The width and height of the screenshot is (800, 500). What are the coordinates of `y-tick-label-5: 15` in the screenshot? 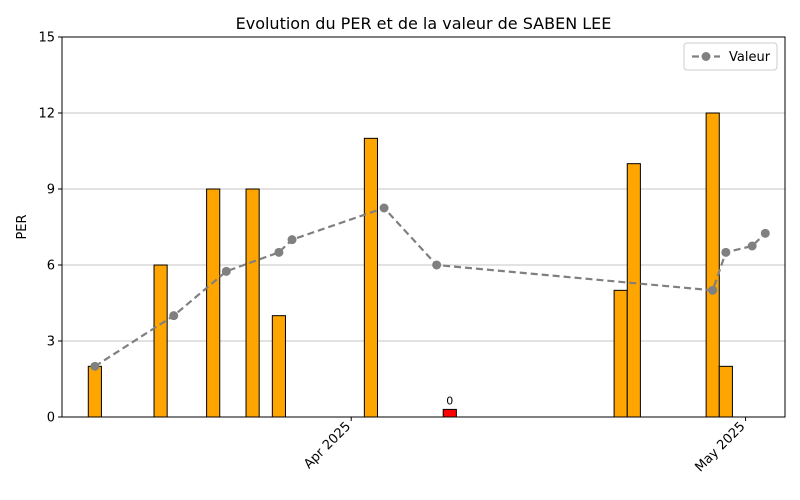 It's located at (46, 38).